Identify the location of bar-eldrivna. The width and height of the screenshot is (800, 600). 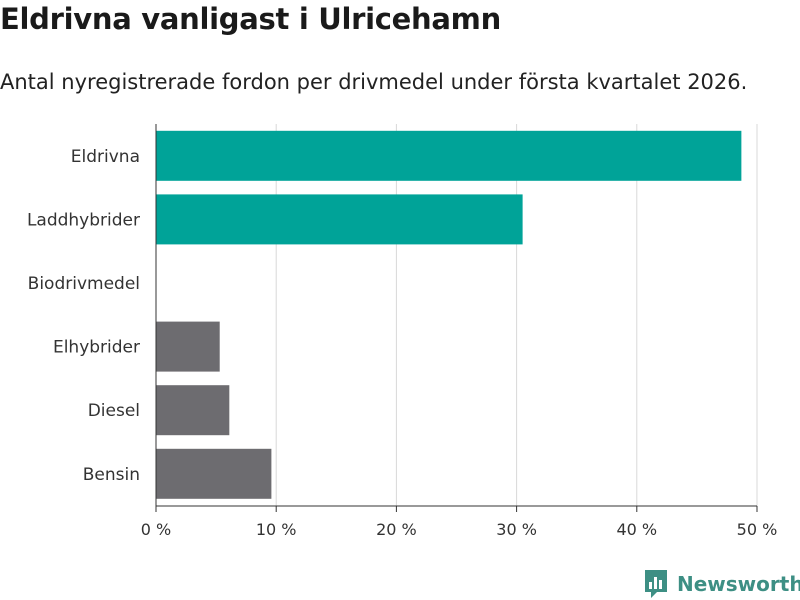
(449, 155).